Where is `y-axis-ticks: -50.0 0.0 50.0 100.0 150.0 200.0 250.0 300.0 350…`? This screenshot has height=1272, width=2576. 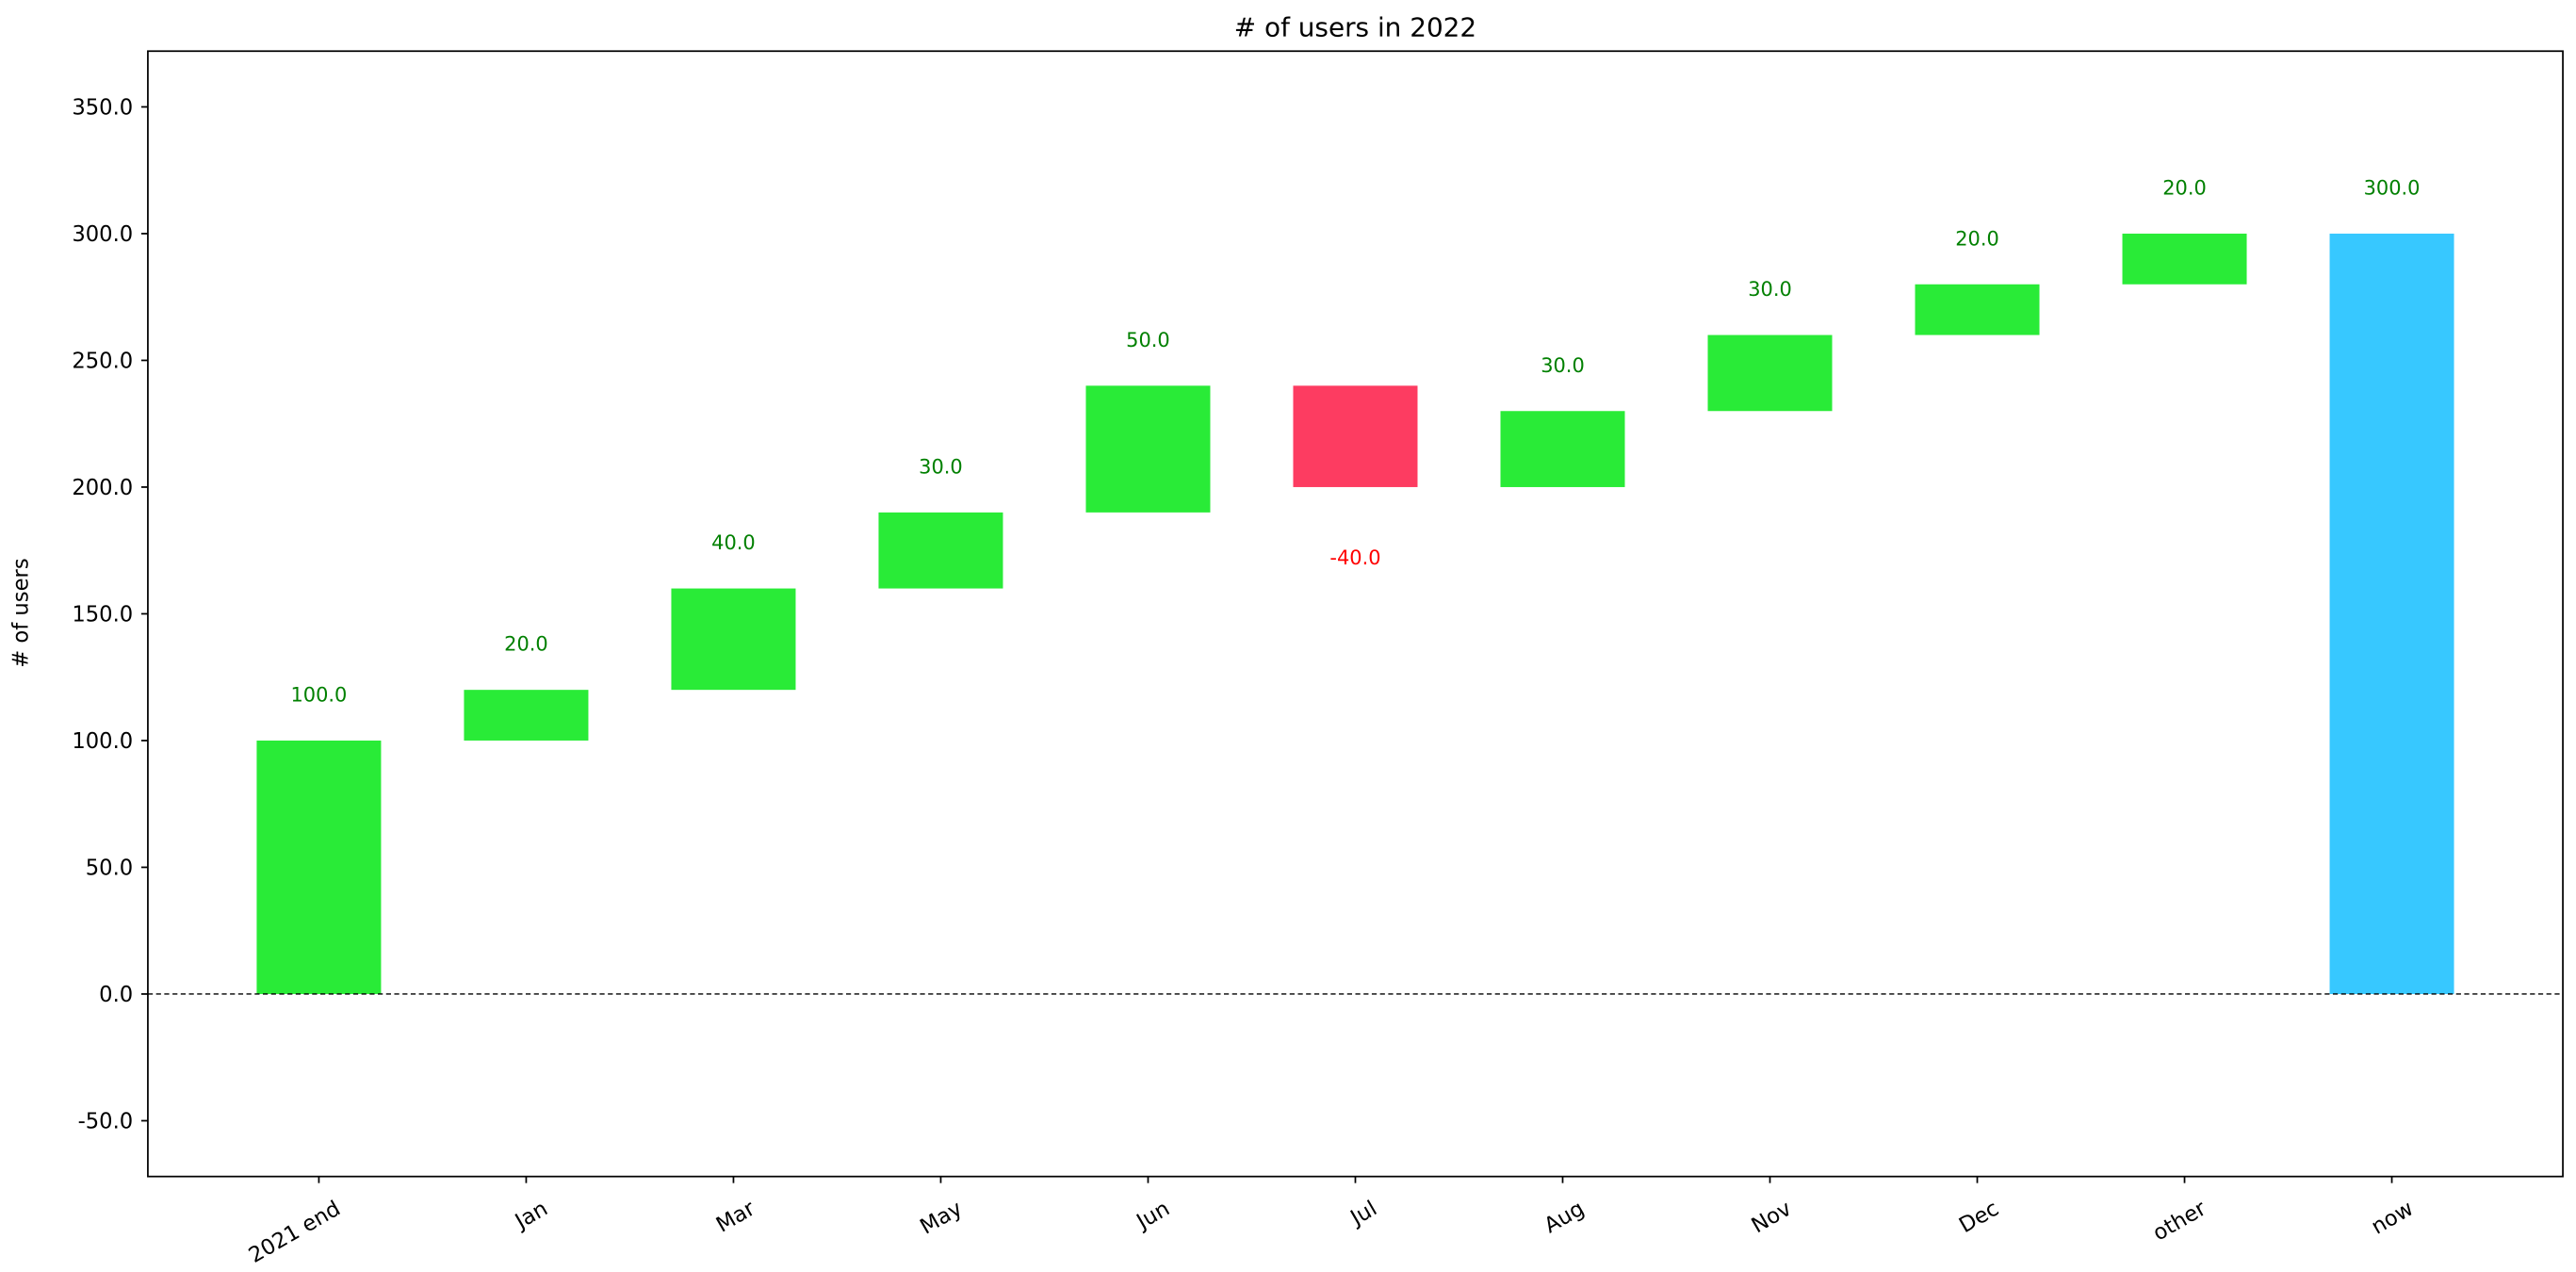
y-axis-ticks: -50.0 0.0 50.0 100.0 150.0 200.0 250.0 300.0 350… is located at coordinates (110, 614).